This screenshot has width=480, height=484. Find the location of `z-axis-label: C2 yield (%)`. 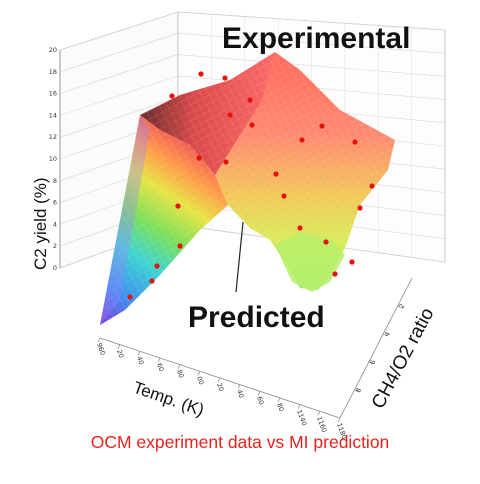

z-axis-label: C2 yield (%) is located at coordinates (40, 223).